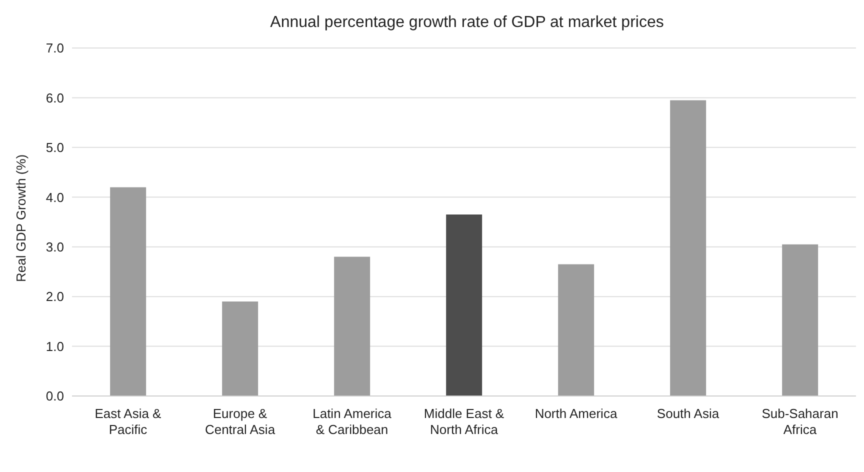  I want to click on y-tick-label: 1.0, so click(55, 346).